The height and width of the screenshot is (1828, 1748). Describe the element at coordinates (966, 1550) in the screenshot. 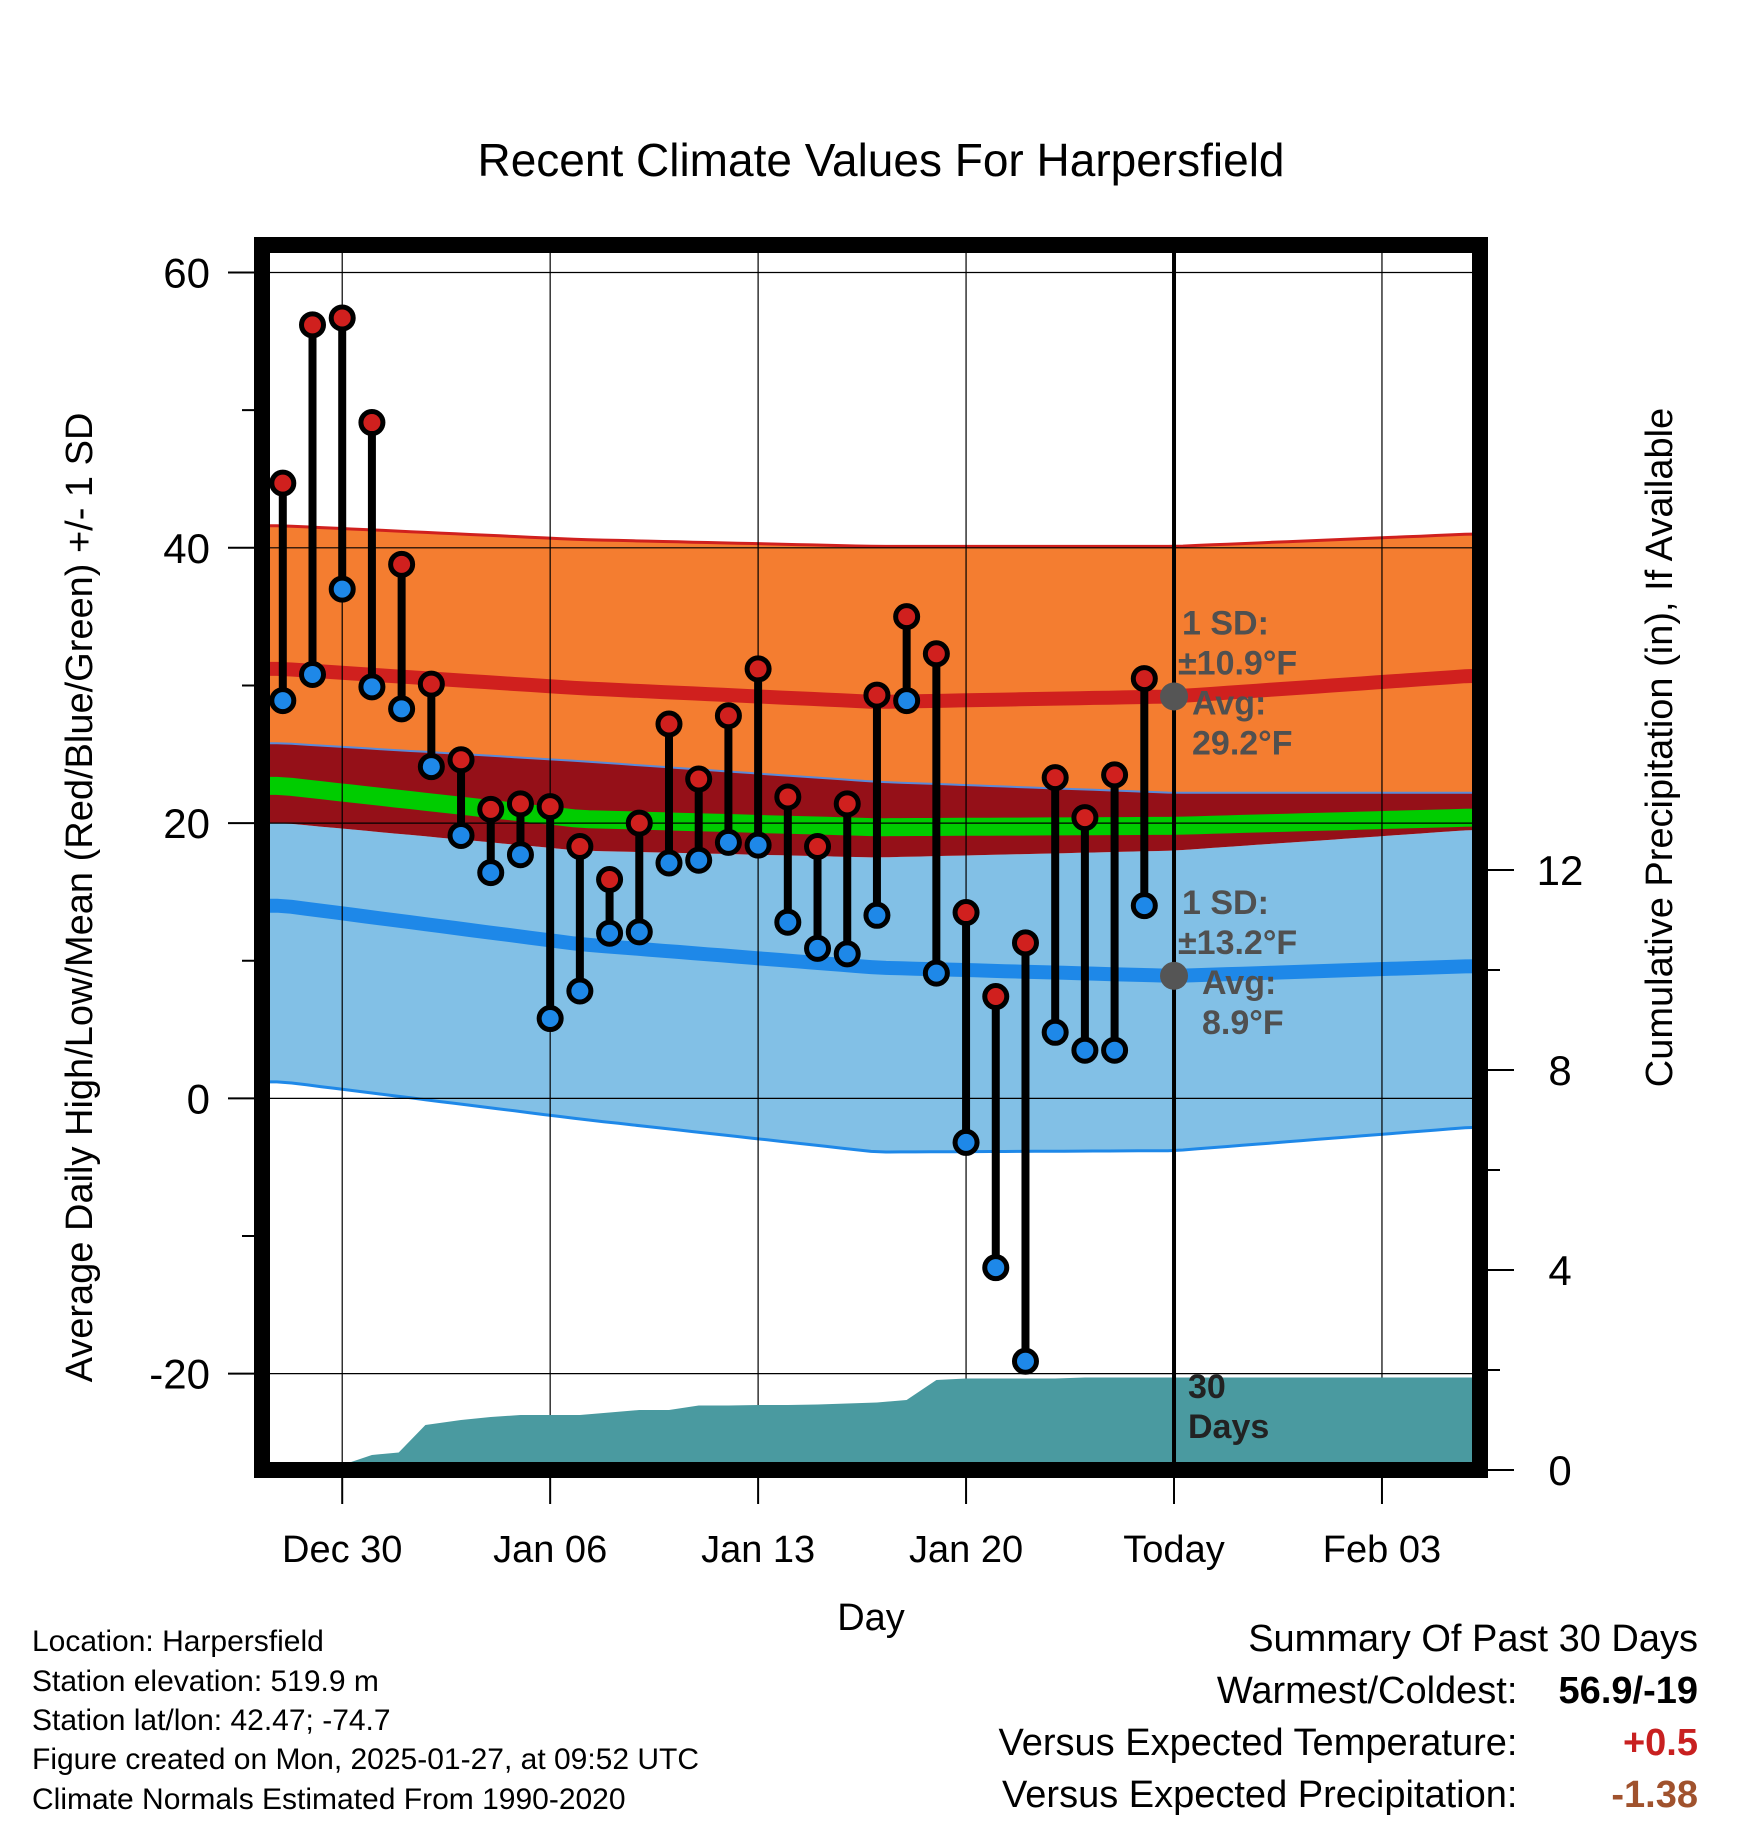

I see `x-tick-label: Jan 20` at that location.